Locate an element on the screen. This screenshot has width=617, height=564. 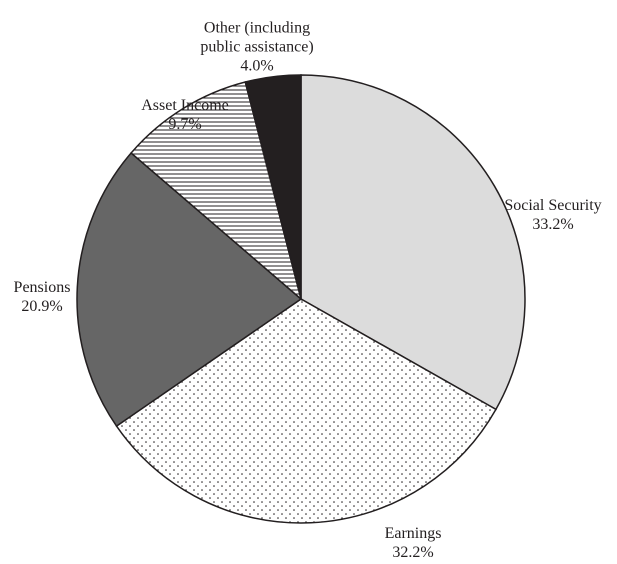
value-label: 20.9% is located at coordinates (42, 306).